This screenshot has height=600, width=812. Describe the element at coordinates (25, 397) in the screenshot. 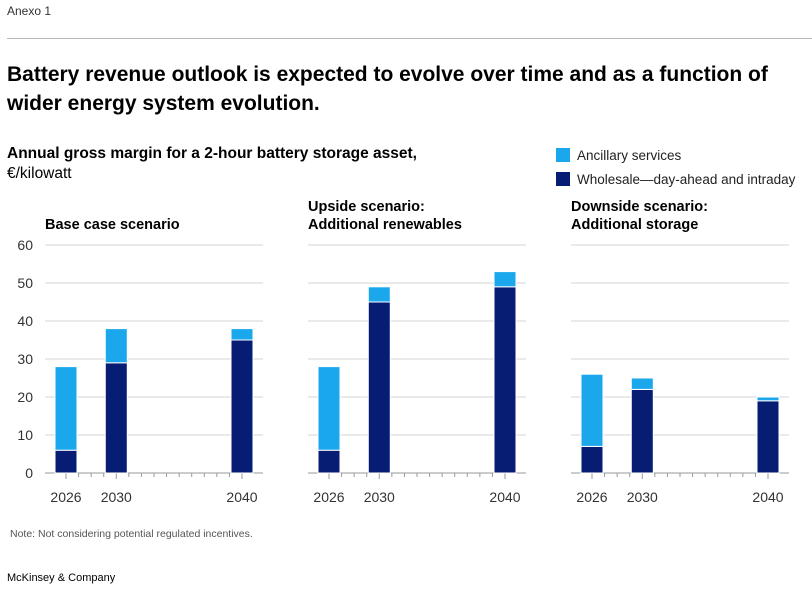

I see `y-tick-label: 20` at that location.